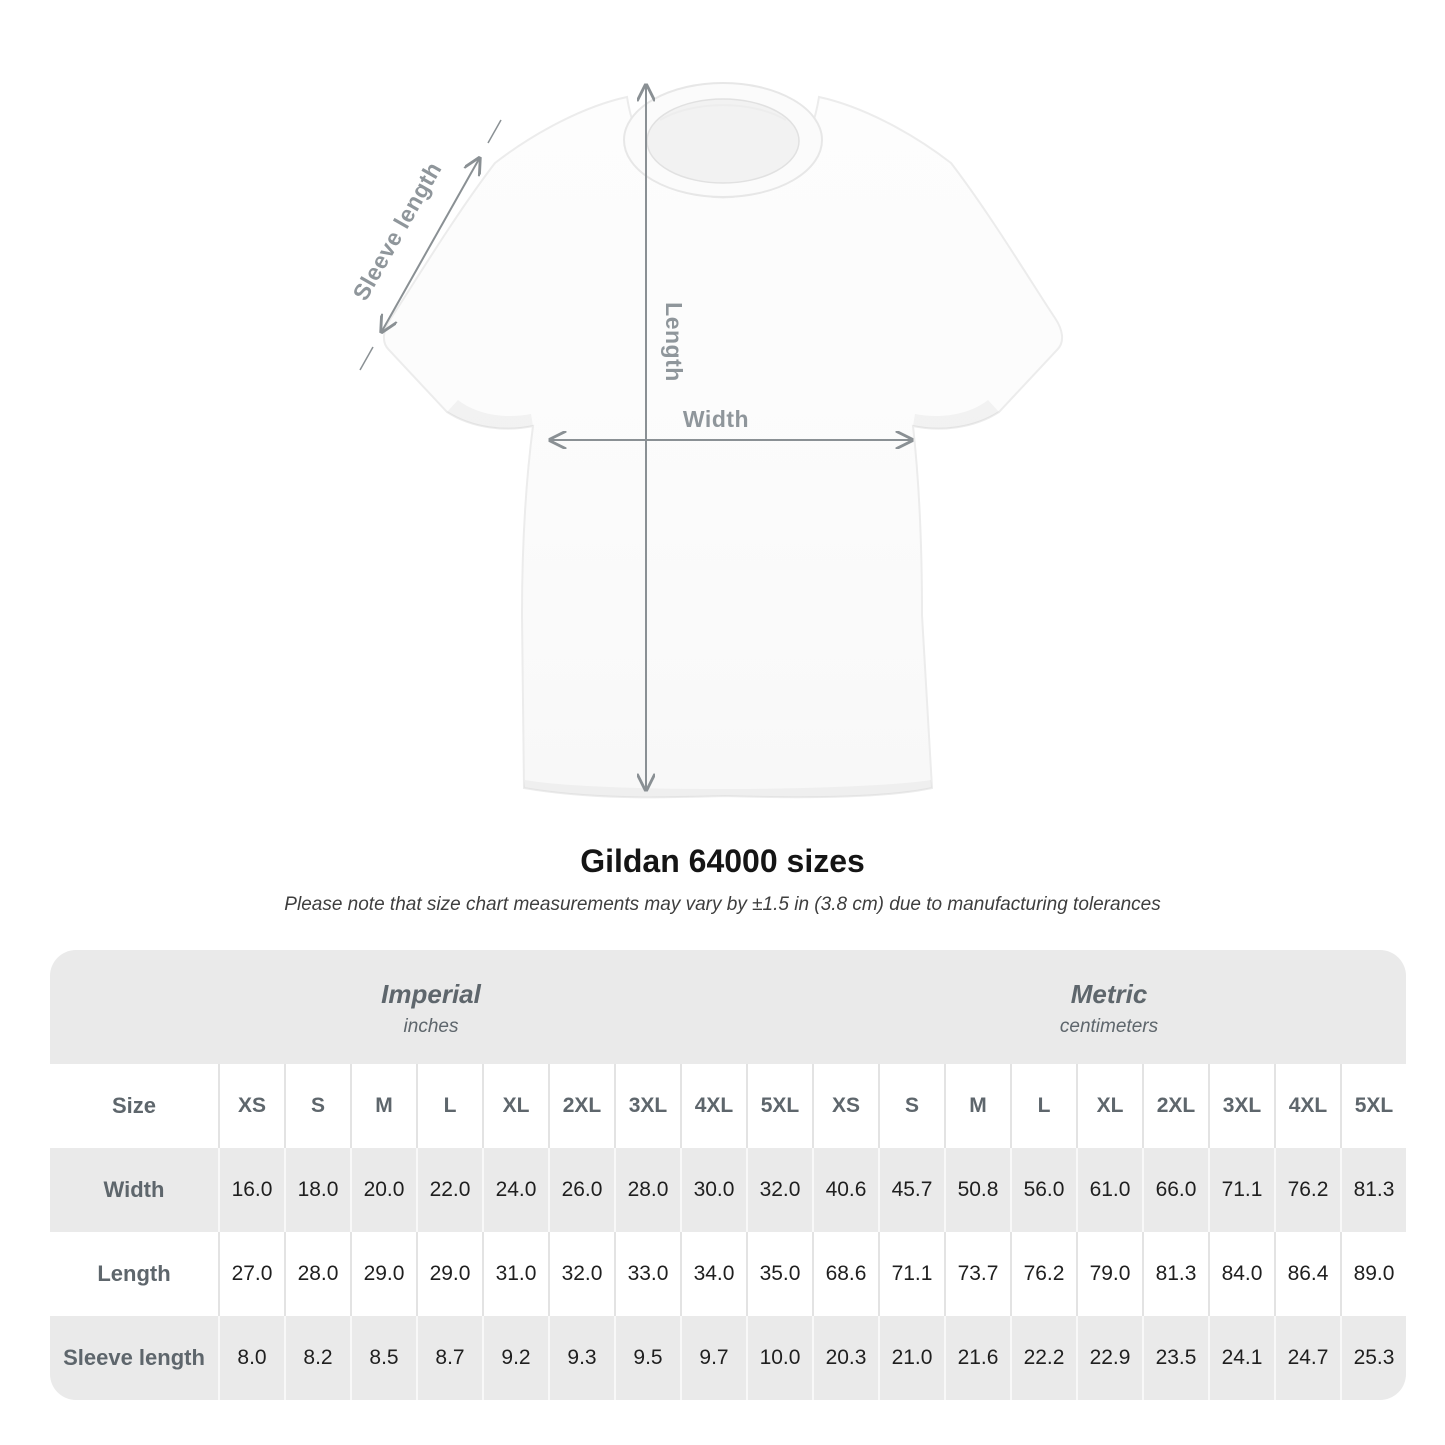 Image resolution: width=1445 pixels, height=1445 pixels. Describe the element at coordinates (722, 861) in the screenshot. I see `page-title: Gildan 64000 sizes` at that location.